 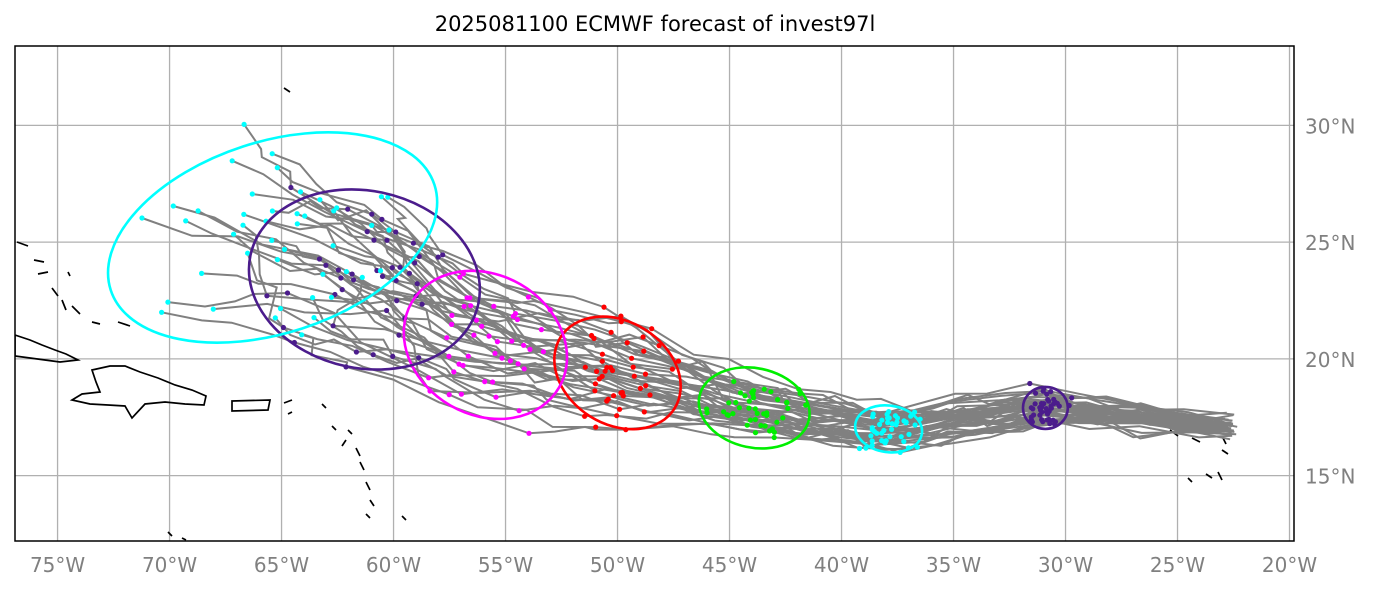 What do you see at coordinates (729, 565) in the screenshot?
I see `lon-tick-label: 45°W` at bounding box center [729, 565].